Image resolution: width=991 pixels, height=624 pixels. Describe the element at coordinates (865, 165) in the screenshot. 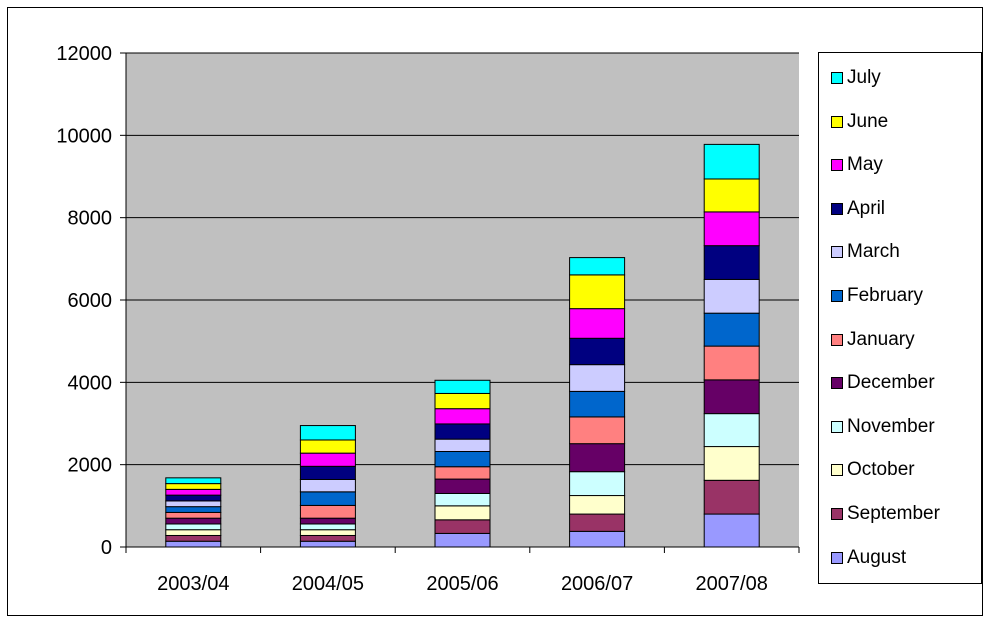

I see `legend-label: May` at that location.